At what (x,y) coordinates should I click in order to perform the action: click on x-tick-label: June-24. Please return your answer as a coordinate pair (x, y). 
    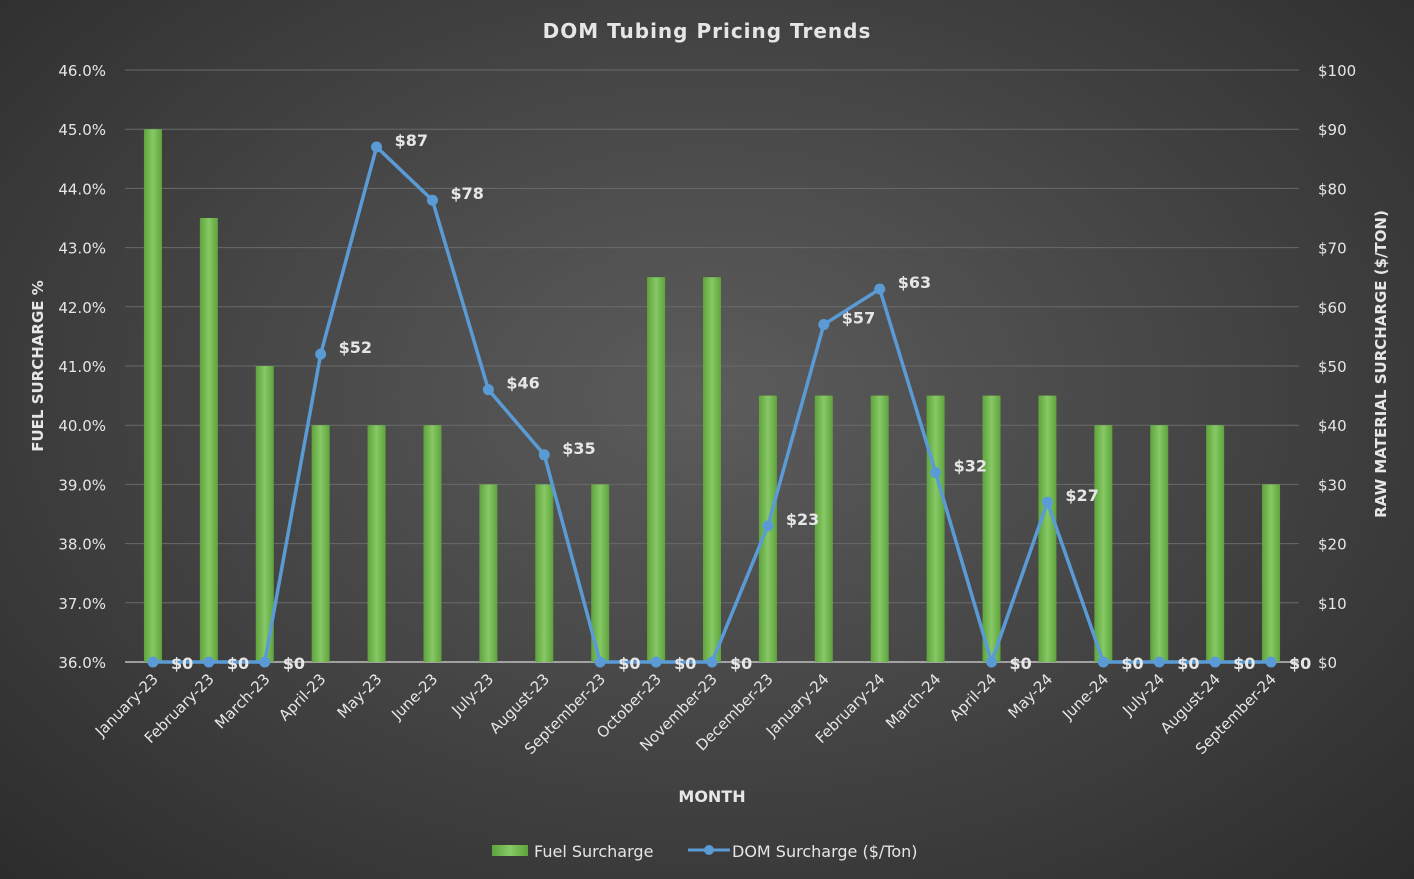
    Looking at the image, I should click on (1085, 697).